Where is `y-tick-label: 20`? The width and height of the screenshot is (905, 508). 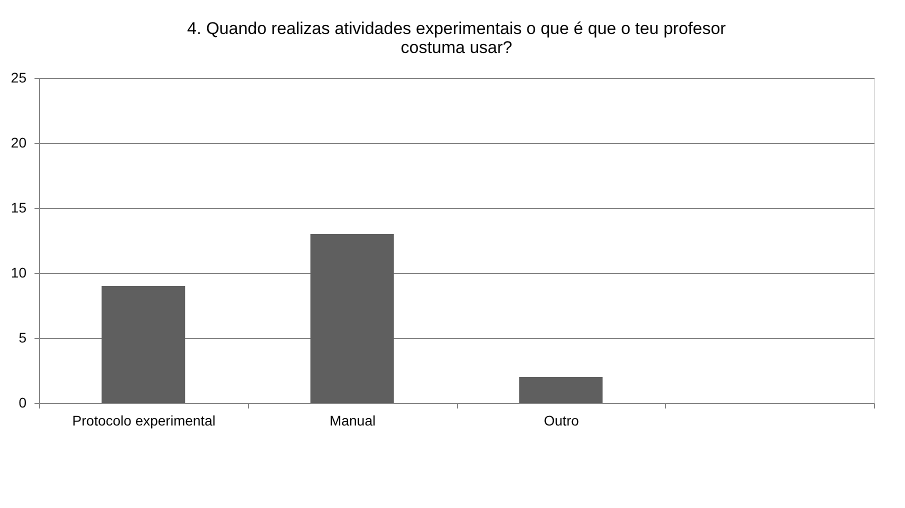
y-tick-label: 20 is located at coordinates (18, 142).